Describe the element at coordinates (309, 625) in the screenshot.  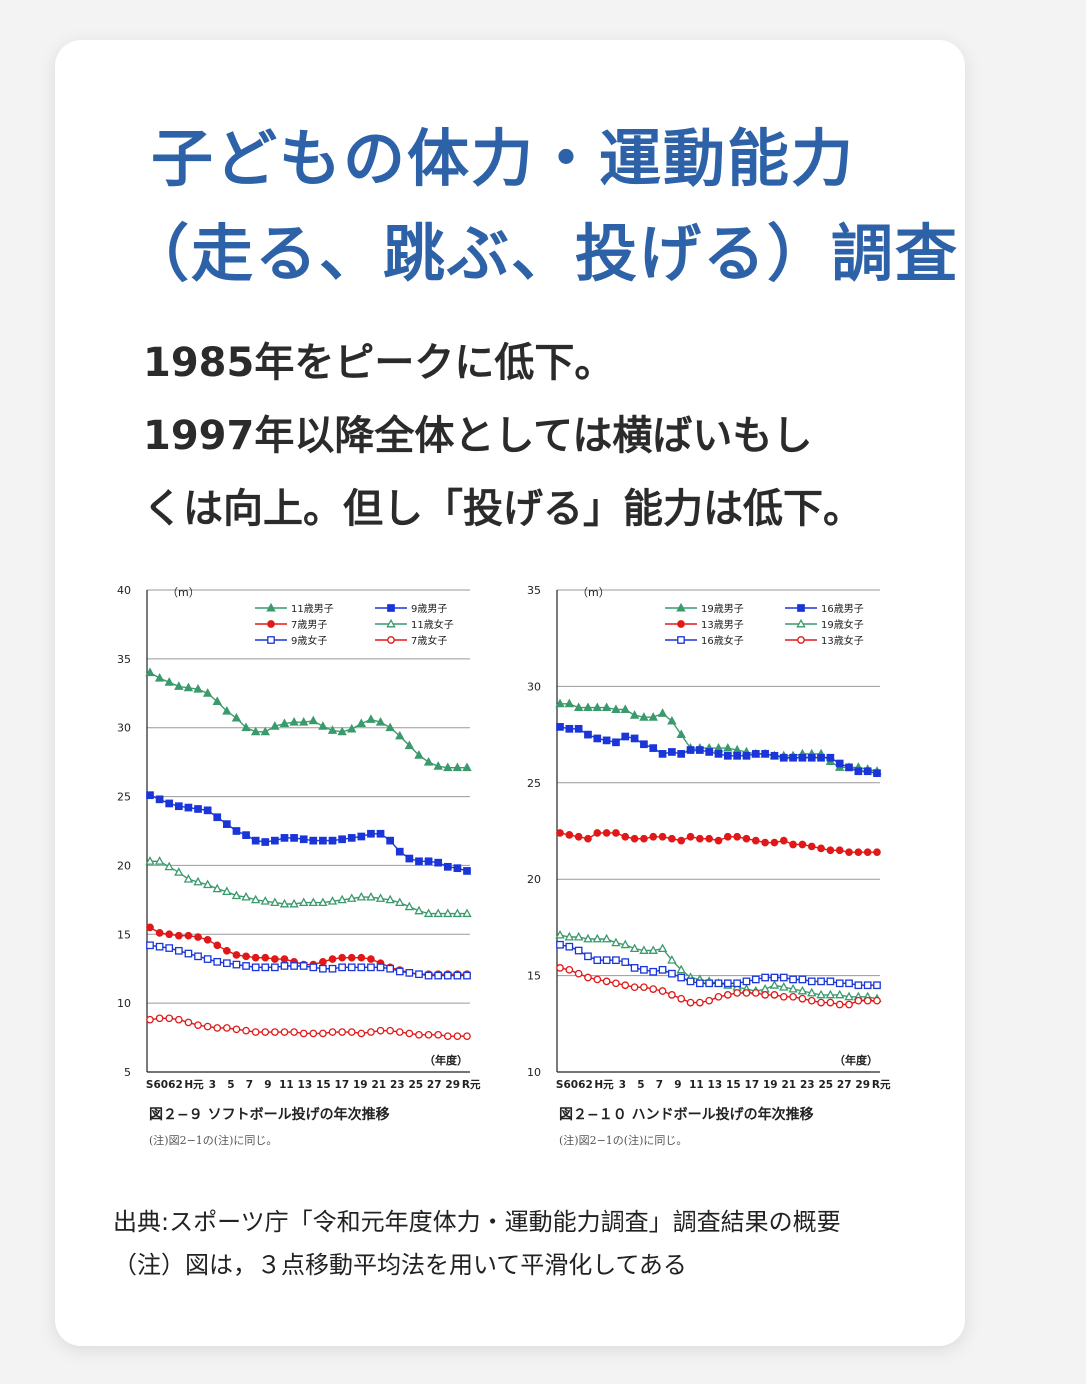
I see `legend-label: 7歳男子` at that location.